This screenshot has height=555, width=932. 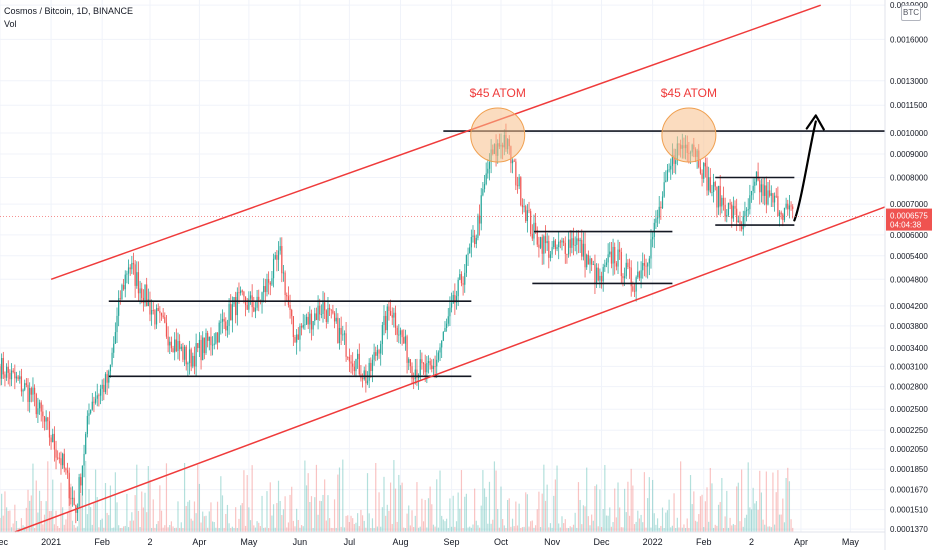 What do you see at coordinates (689, 93) in the screenshot?
I see `annotation-label: $45 ATOM` at bounding box center [689, 93].